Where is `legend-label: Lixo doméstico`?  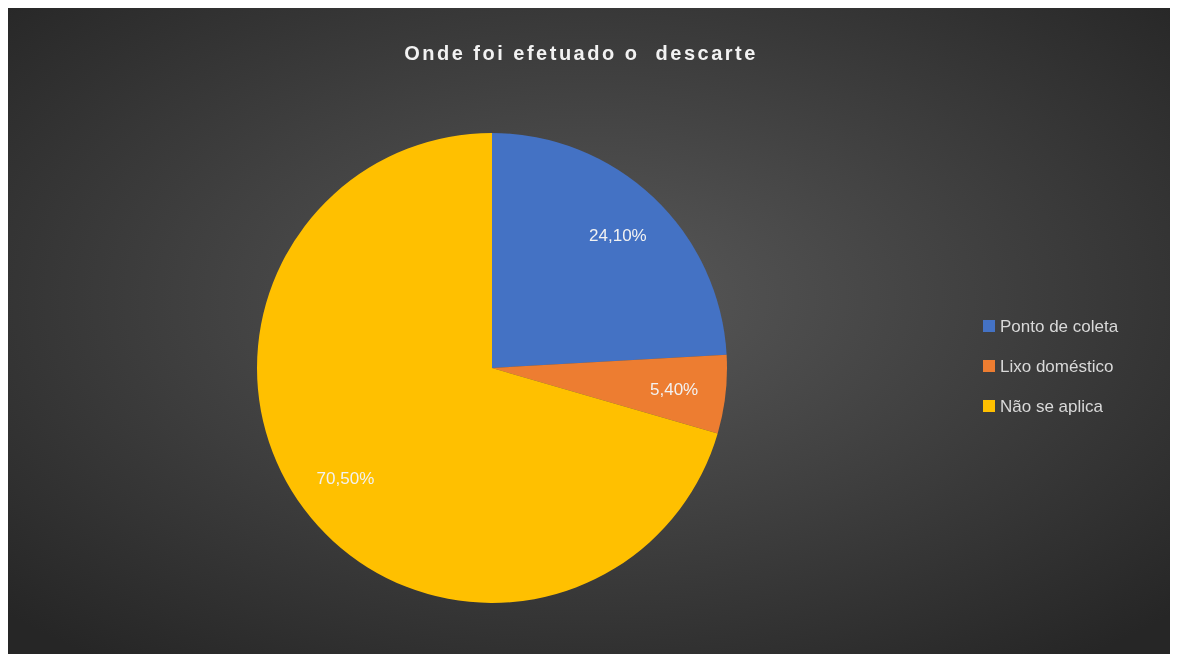 legend-label: Lixo doméstico is located at coordinates (1057, 366).